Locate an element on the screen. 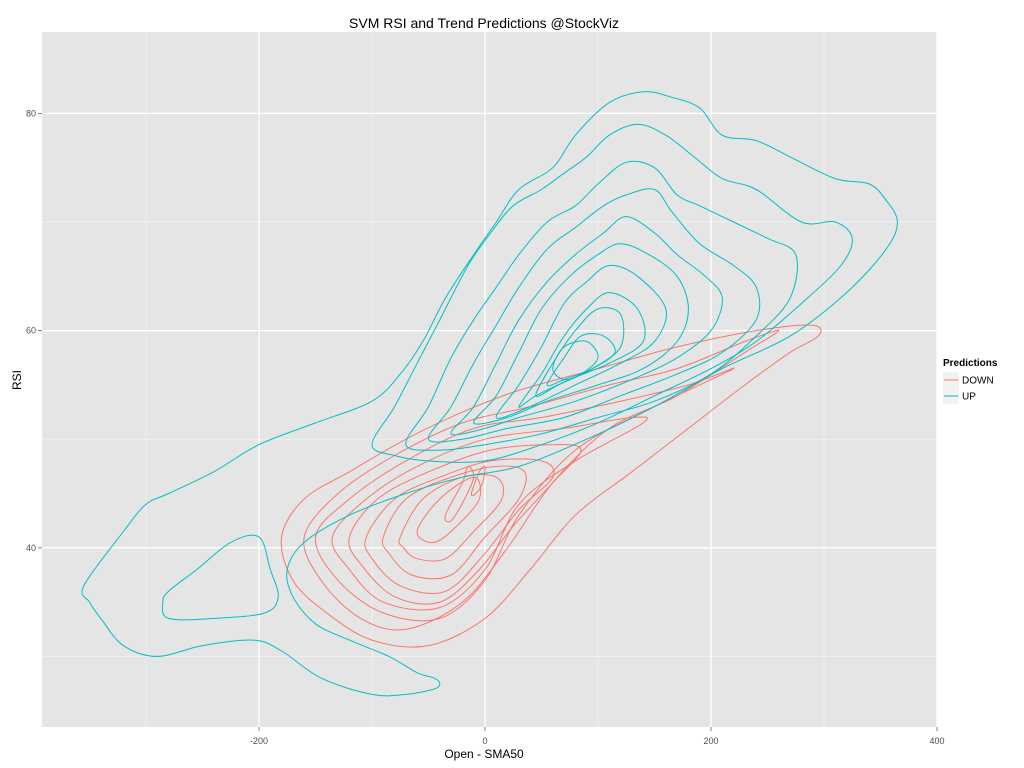  x-tick-label: -200 is located at coordinates (259, 741).